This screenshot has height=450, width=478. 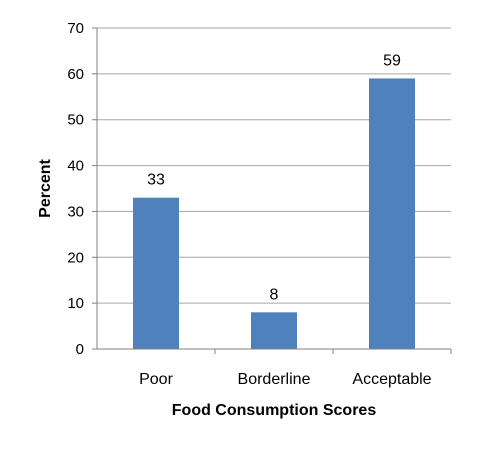 I want to click on y-tick-label: 10, so click(x=75, y=303).